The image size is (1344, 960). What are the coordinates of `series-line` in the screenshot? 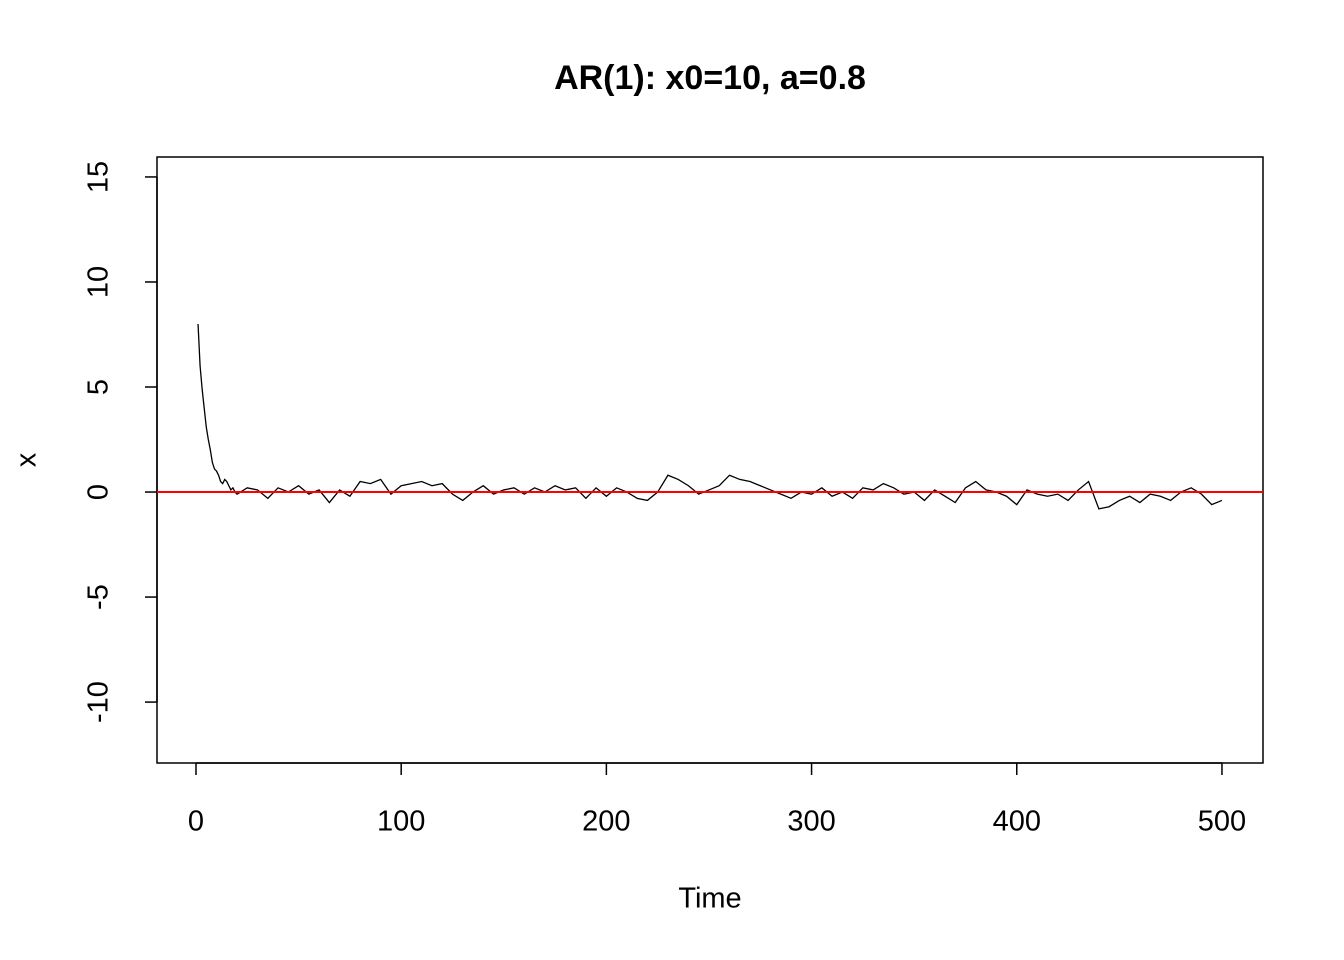 It's located at (710, 416).